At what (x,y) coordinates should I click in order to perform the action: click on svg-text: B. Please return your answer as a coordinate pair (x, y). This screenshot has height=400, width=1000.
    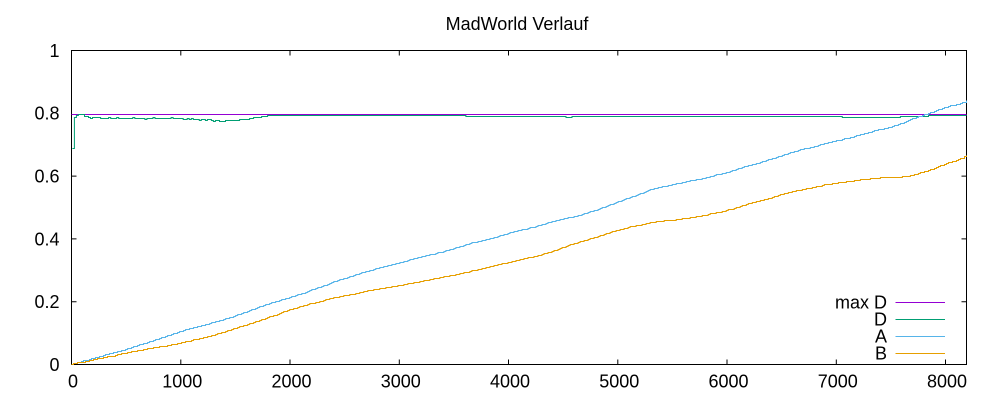
    Looking at the image, I should click on (881, 354).